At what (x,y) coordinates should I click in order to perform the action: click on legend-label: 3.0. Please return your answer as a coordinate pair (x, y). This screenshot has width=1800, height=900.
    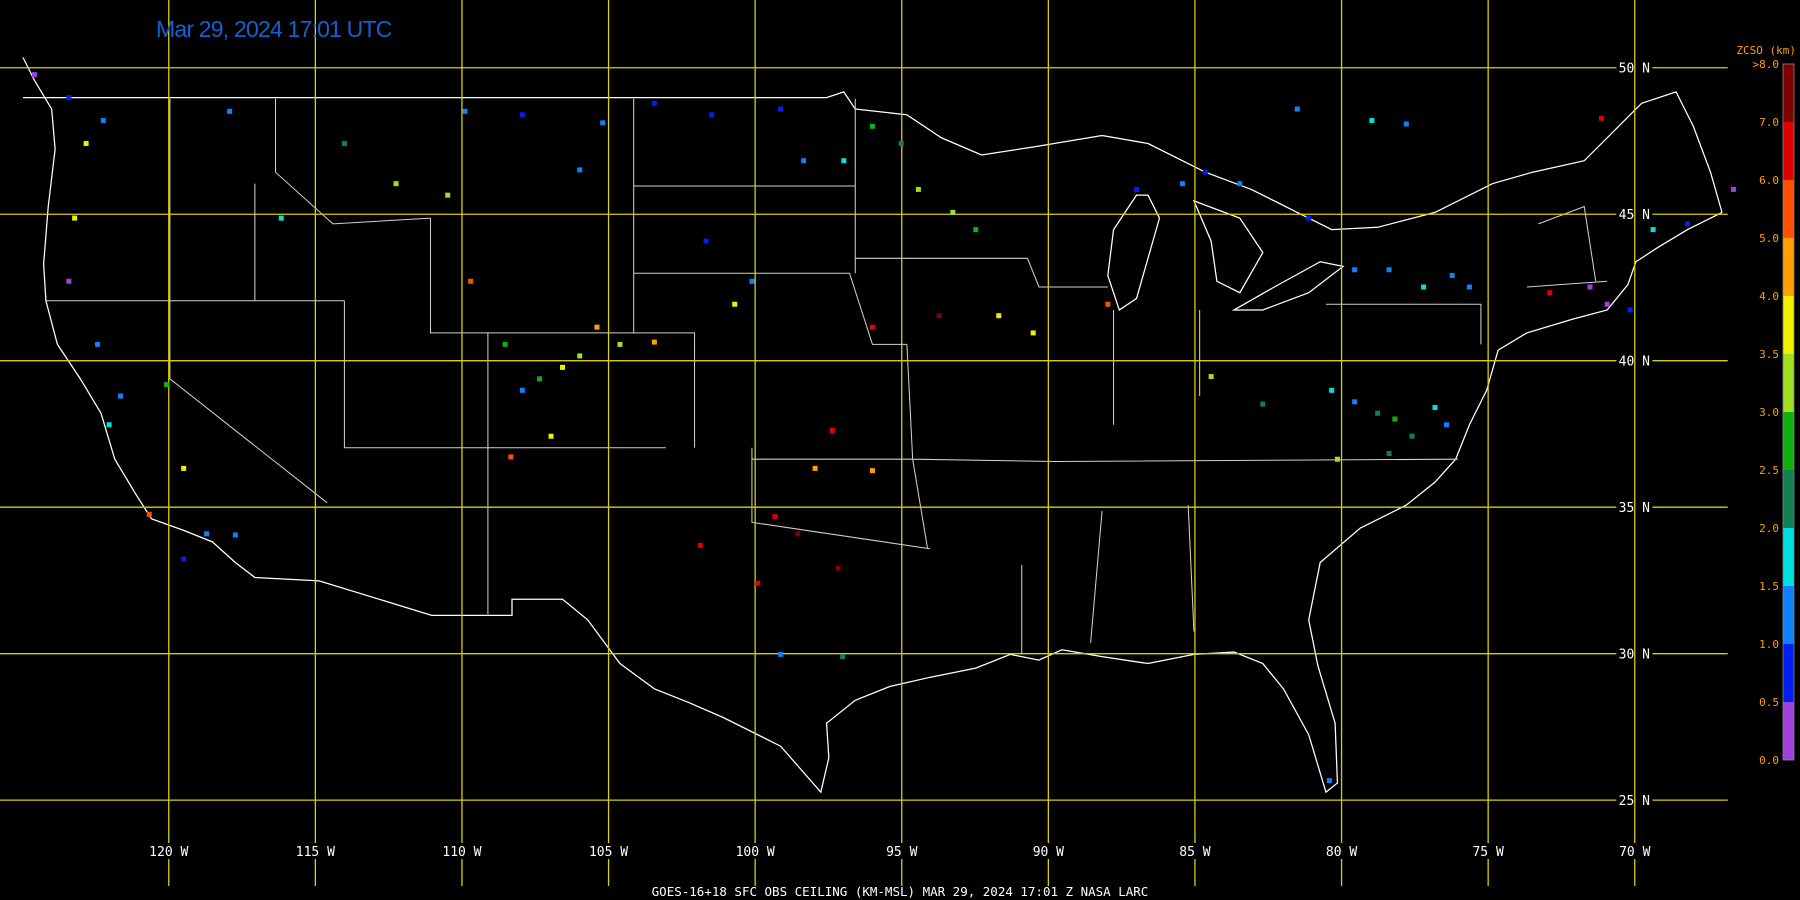
    Looking at the image, I should click on (1769, 412).